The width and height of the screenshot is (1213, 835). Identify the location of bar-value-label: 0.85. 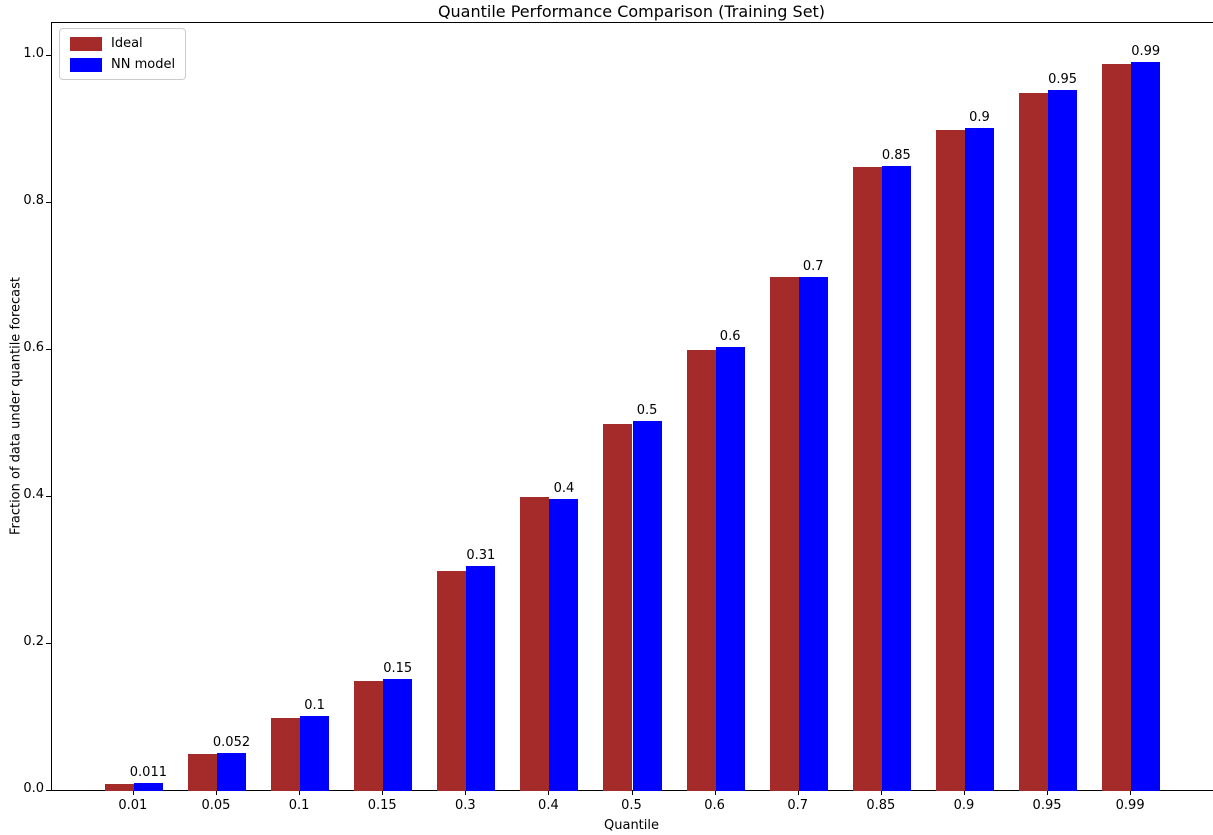
(896, 155).